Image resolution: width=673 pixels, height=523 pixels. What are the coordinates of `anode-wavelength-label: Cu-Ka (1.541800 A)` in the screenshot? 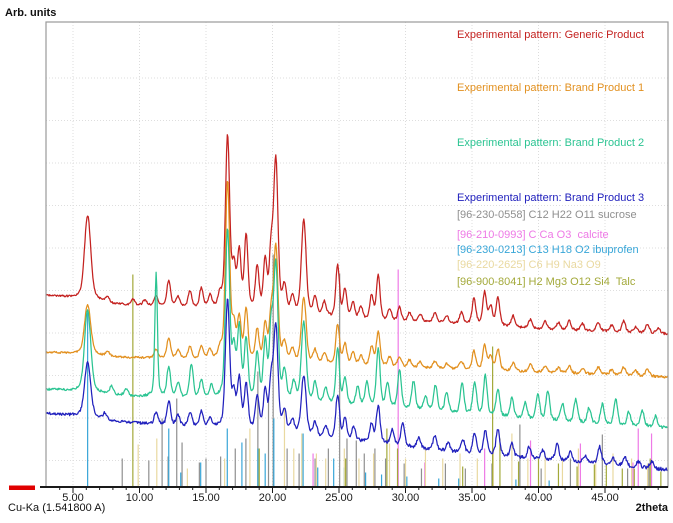 It's located at (57, 508).